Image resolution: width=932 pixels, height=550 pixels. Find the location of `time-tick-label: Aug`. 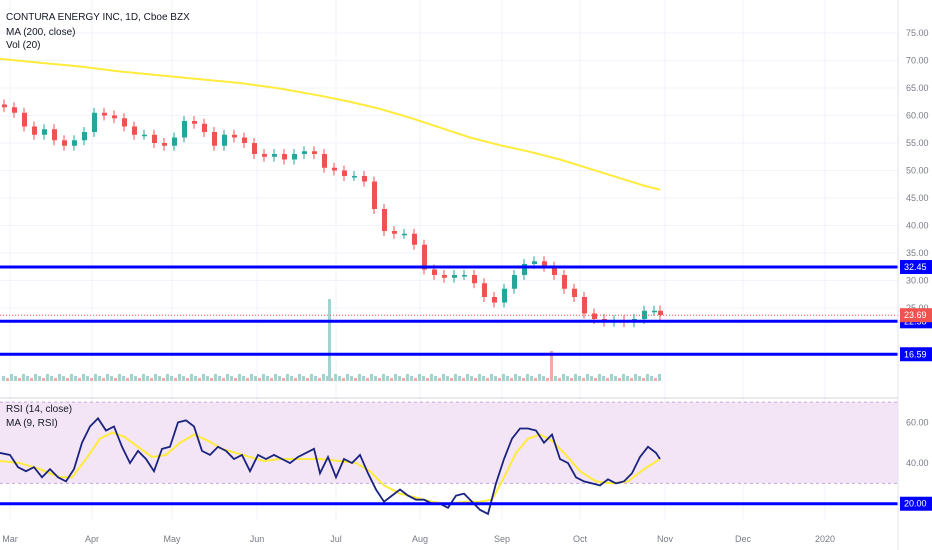

time-tick-label: Aug is located at coordinates (420, 539).